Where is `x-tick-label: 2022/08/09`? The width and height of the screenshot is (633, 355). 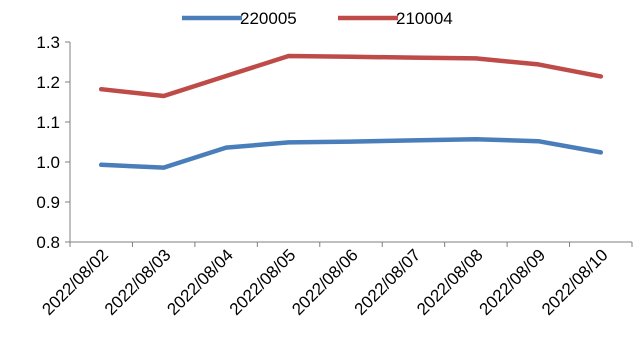 x-tick-label: 2022/08/09 is located at coordinates (513, 282).